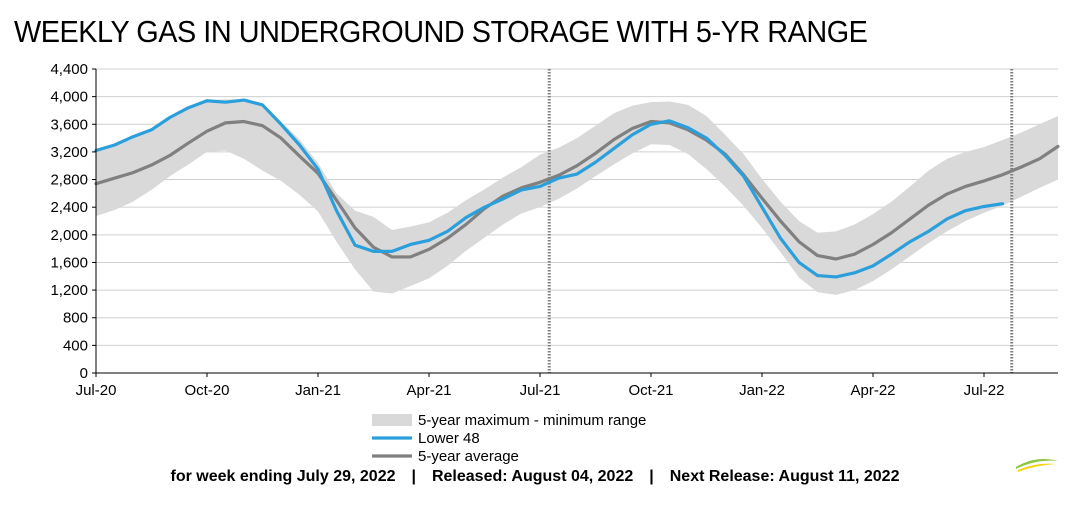  I want to click on x-tick-label: Oct-21, so click(650, 390).